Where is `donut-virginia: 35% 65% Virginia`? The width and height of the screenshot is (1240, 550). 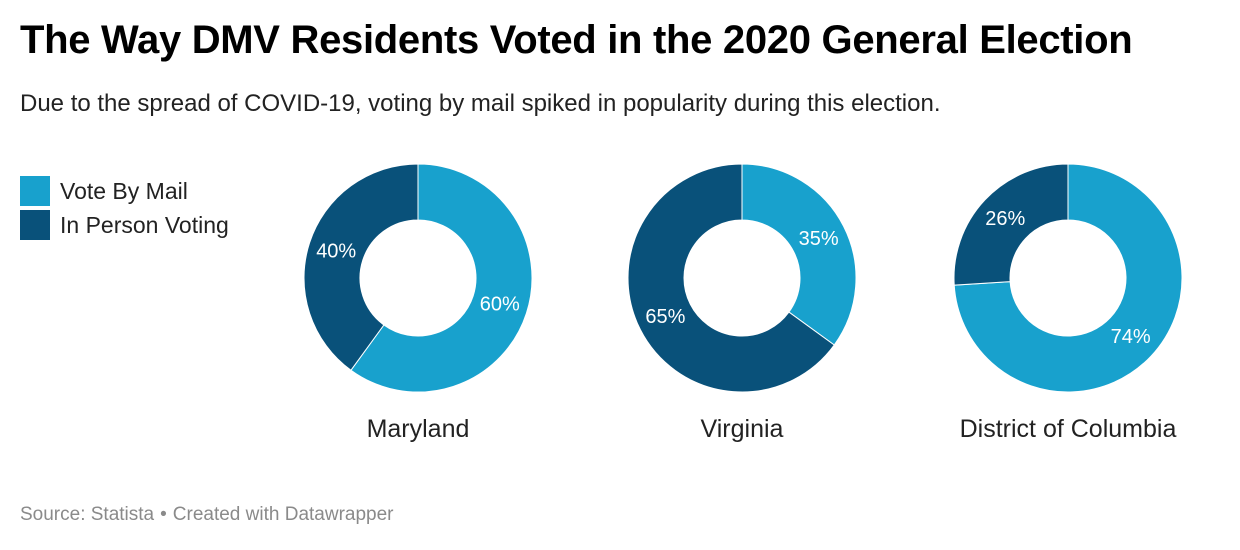 donut-virginia: 35% 65% Virginia is located at coordinates (742, 303).